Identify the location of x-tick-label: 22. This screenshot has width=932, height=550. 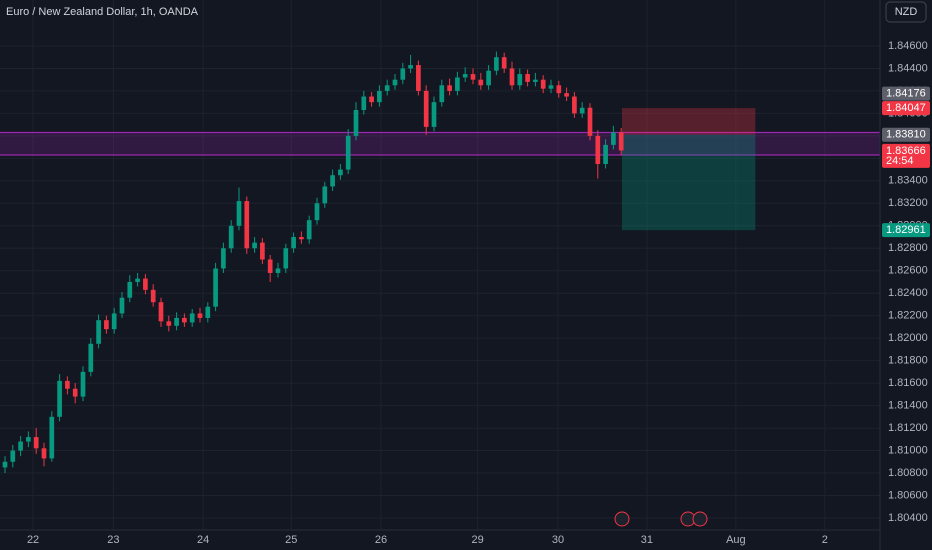
(33, 540).